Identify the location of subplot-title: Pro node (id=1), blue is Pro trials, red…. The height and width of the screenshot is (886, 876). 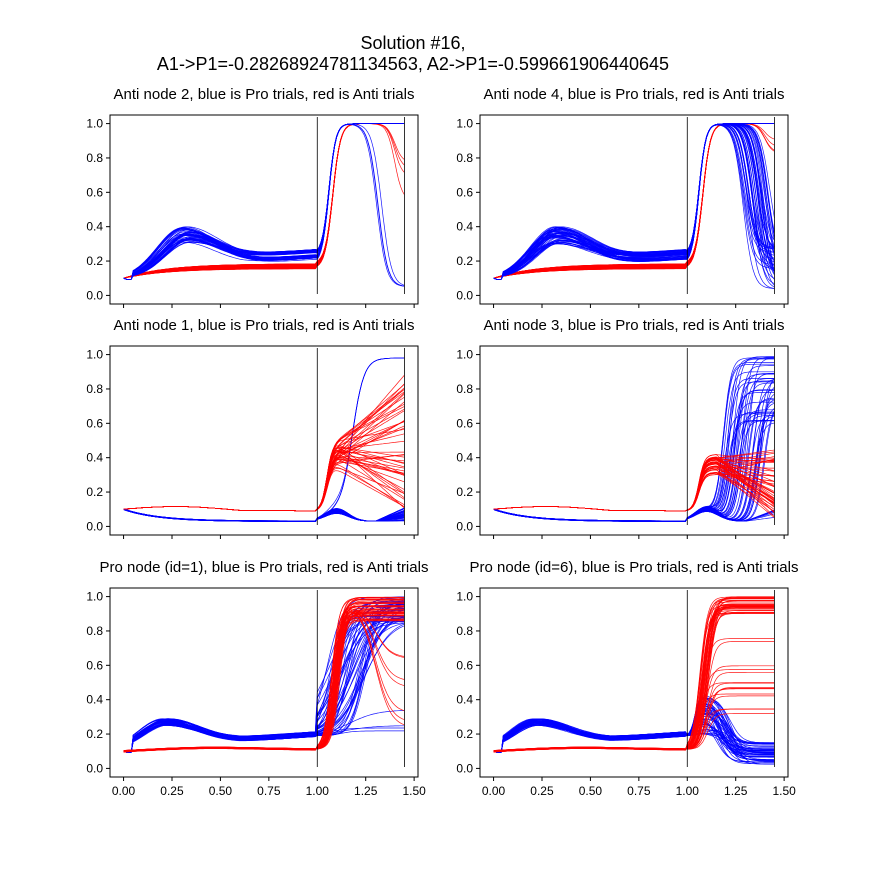
(264, 567).